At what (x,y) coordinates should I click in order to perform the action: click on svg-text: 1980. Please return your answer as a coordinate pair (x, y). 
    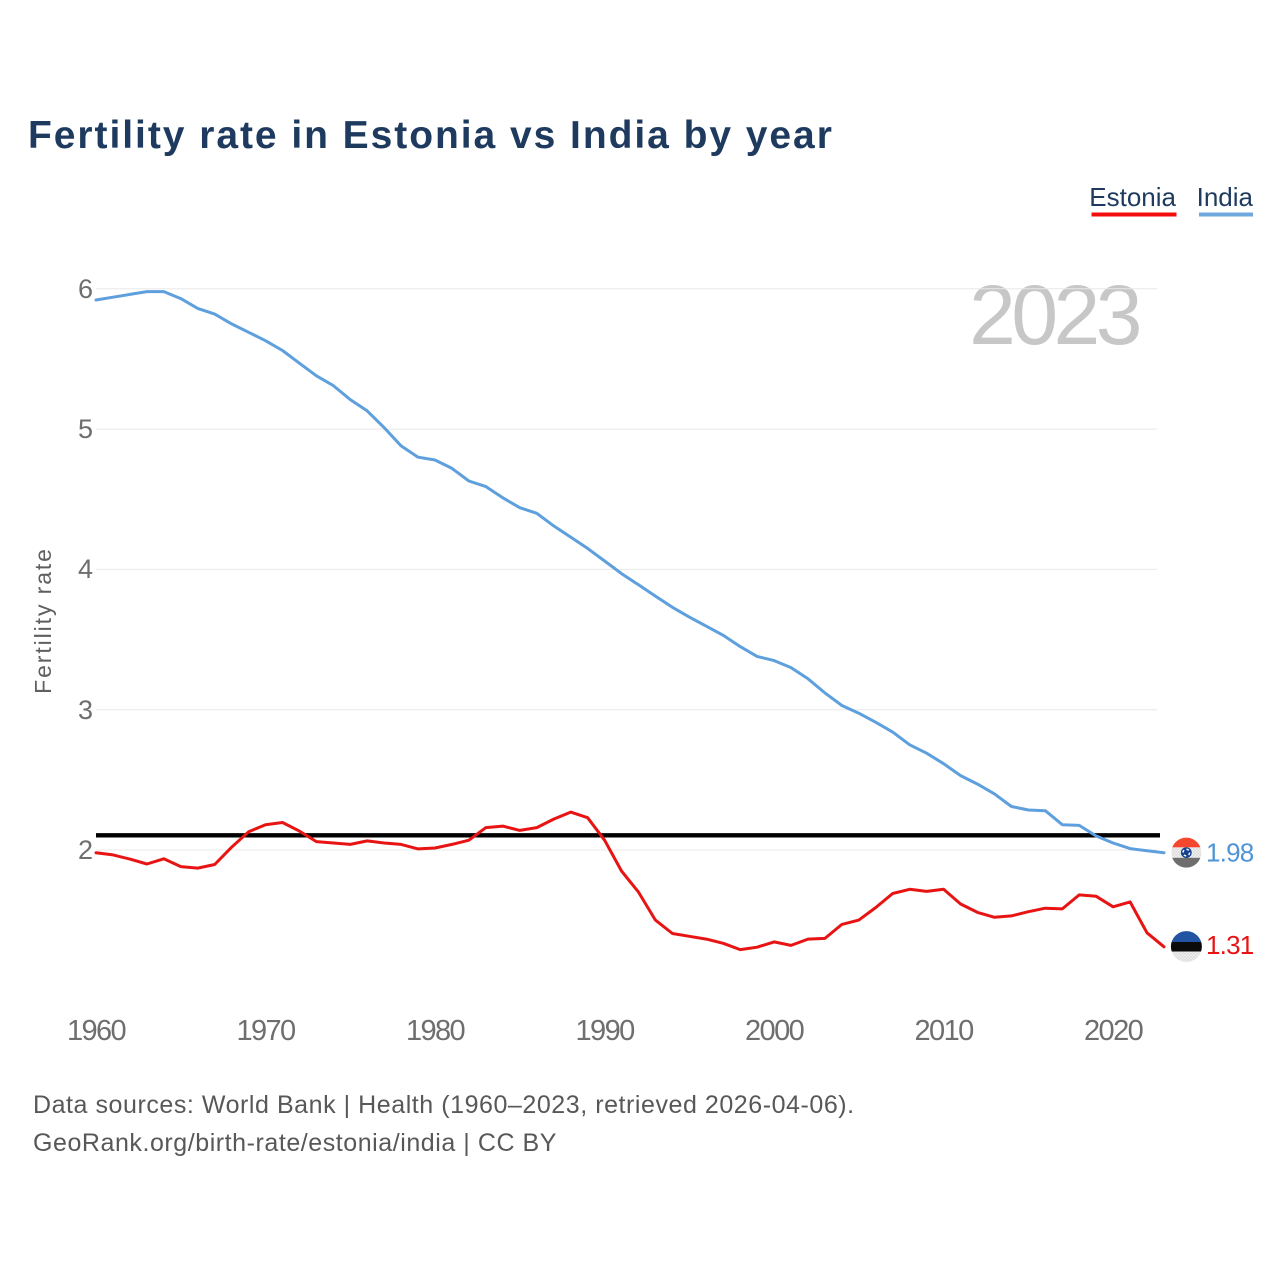
    Looking at the image, I should click on (435, 1031).